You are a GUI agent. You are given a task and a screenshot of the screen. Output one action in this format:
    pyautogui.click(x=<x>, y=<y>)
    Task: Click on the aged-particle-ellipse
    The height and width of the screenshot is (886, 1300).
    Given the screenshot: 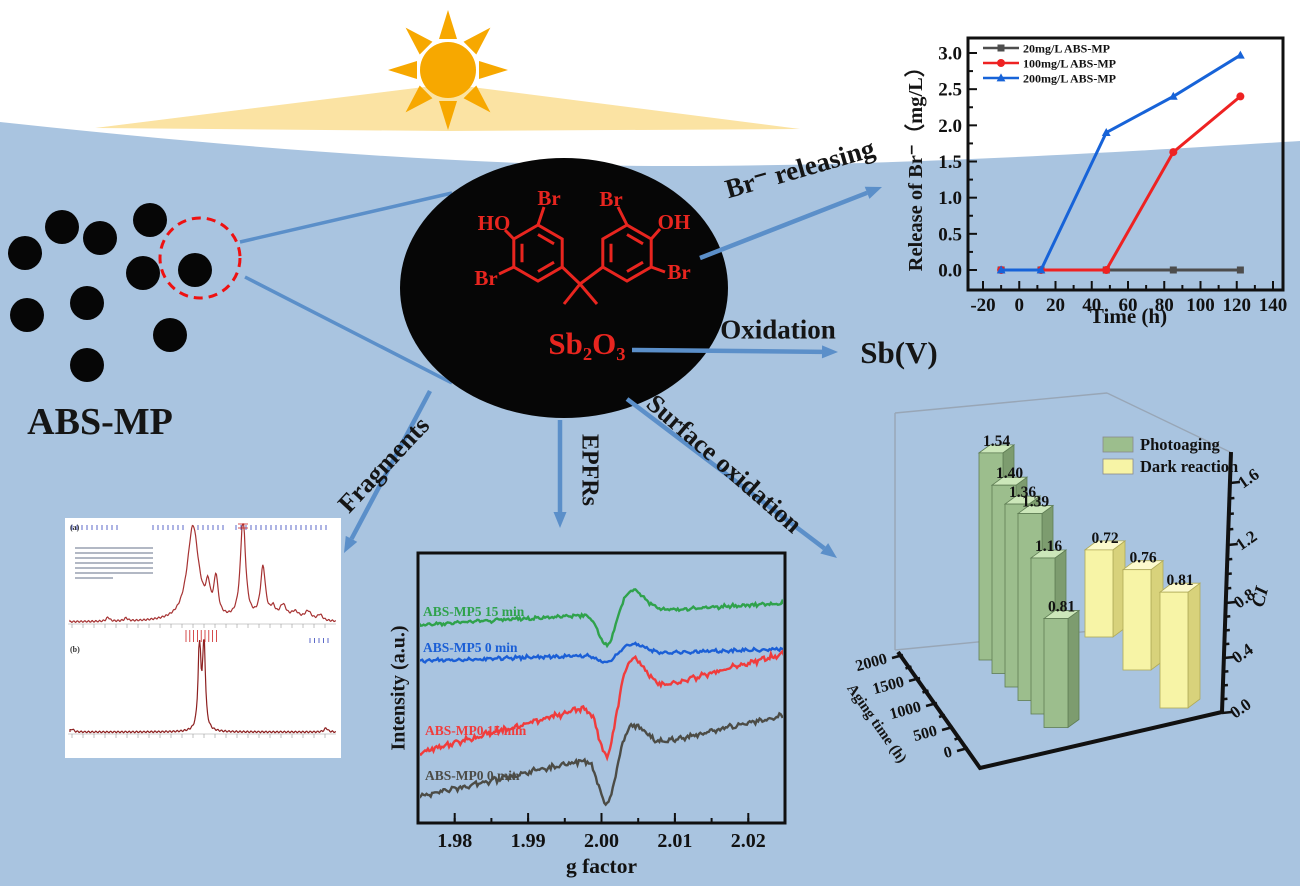 What is the action you would take?
    pyautogui.click(x=564, y=288)
    